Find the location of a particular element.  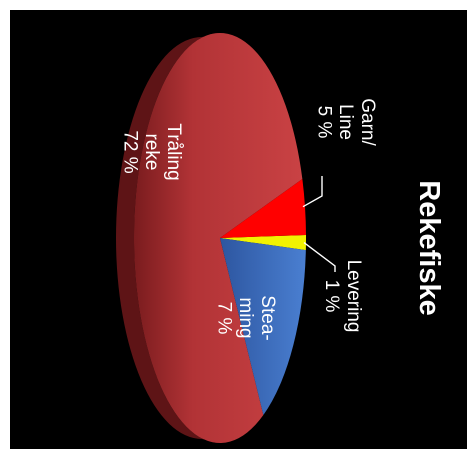

label-traling-reke: Trålingreke72 % is located at coordinates (151, 151).